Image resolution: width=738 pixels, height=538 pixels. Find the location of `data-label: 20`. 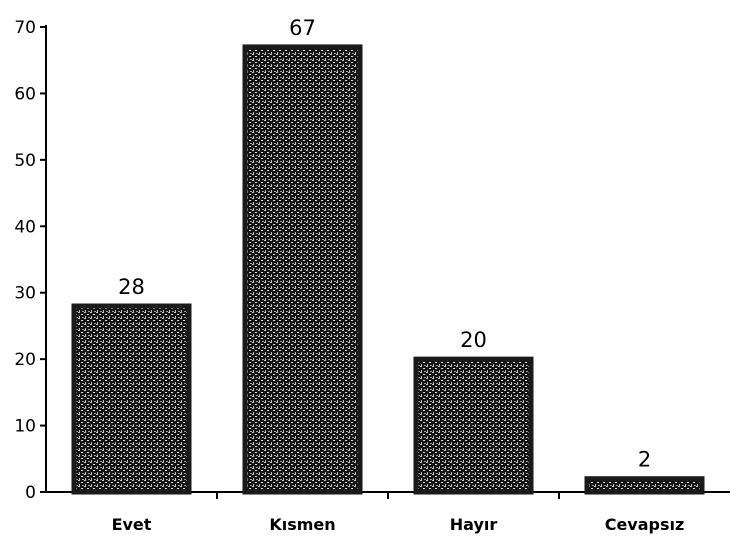

data-label: 20 is located at coordinates (473, 340).